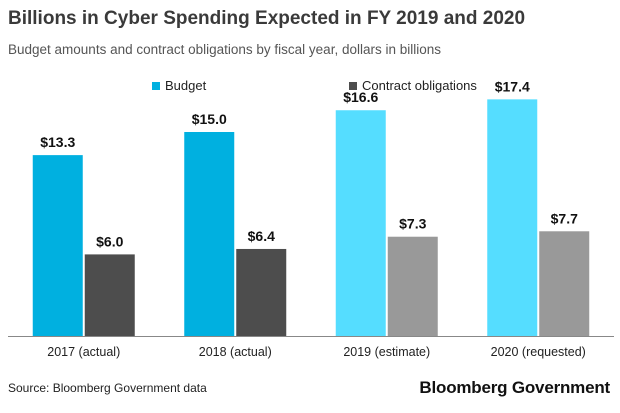 The width and height of the screenshot is (620, 413). What do you see at coordinates (261, 236) in the screenshot?
I see `data-label-contract-obligations-2: $6.4` at bounding box center [261, 236].